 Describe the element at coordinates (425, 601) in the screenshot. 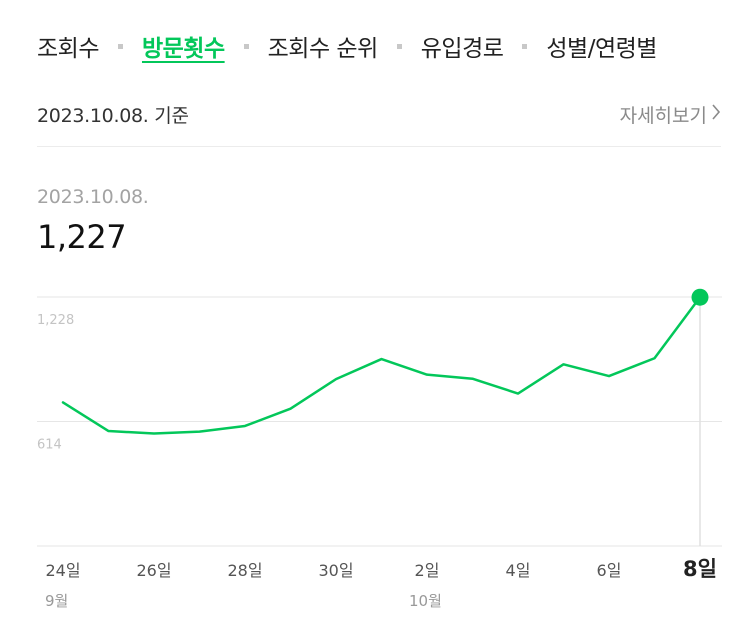

I see `x-tick-month-label: 10월` at that location.